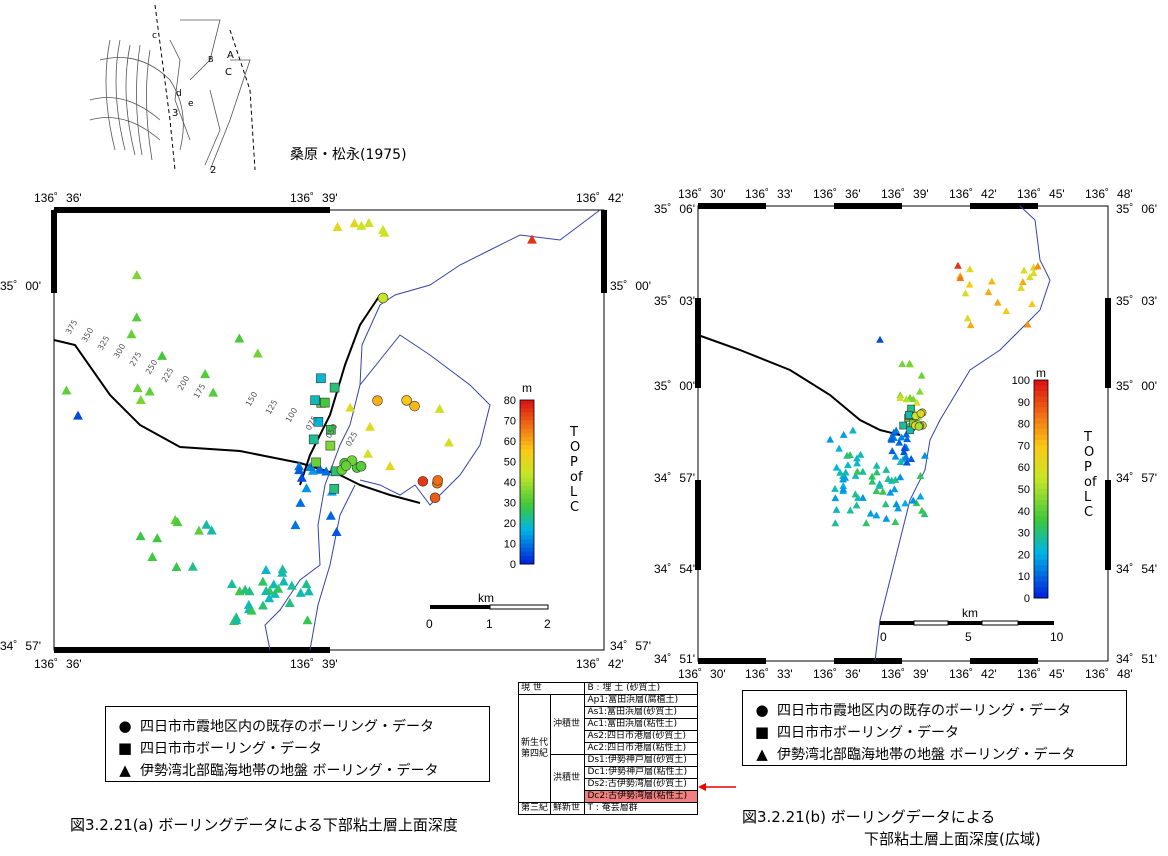  I want to click on map-a-contour-line, so click(237, 421).